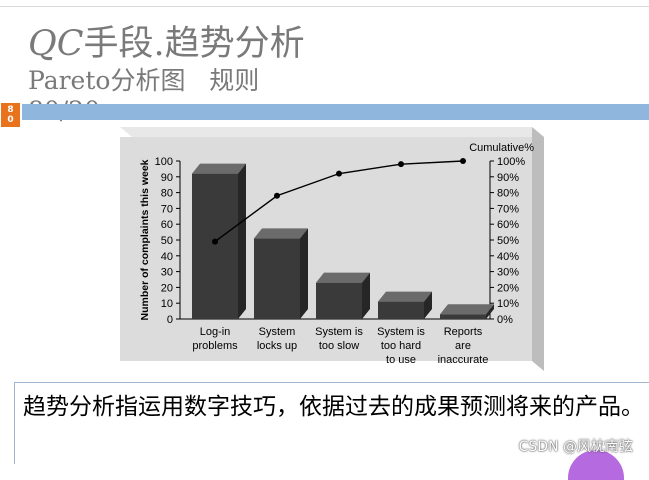  What do you see at coordinates (401, 346) in the screenshot?
I see `category-label: too hard` at bounding box center [401, 346].